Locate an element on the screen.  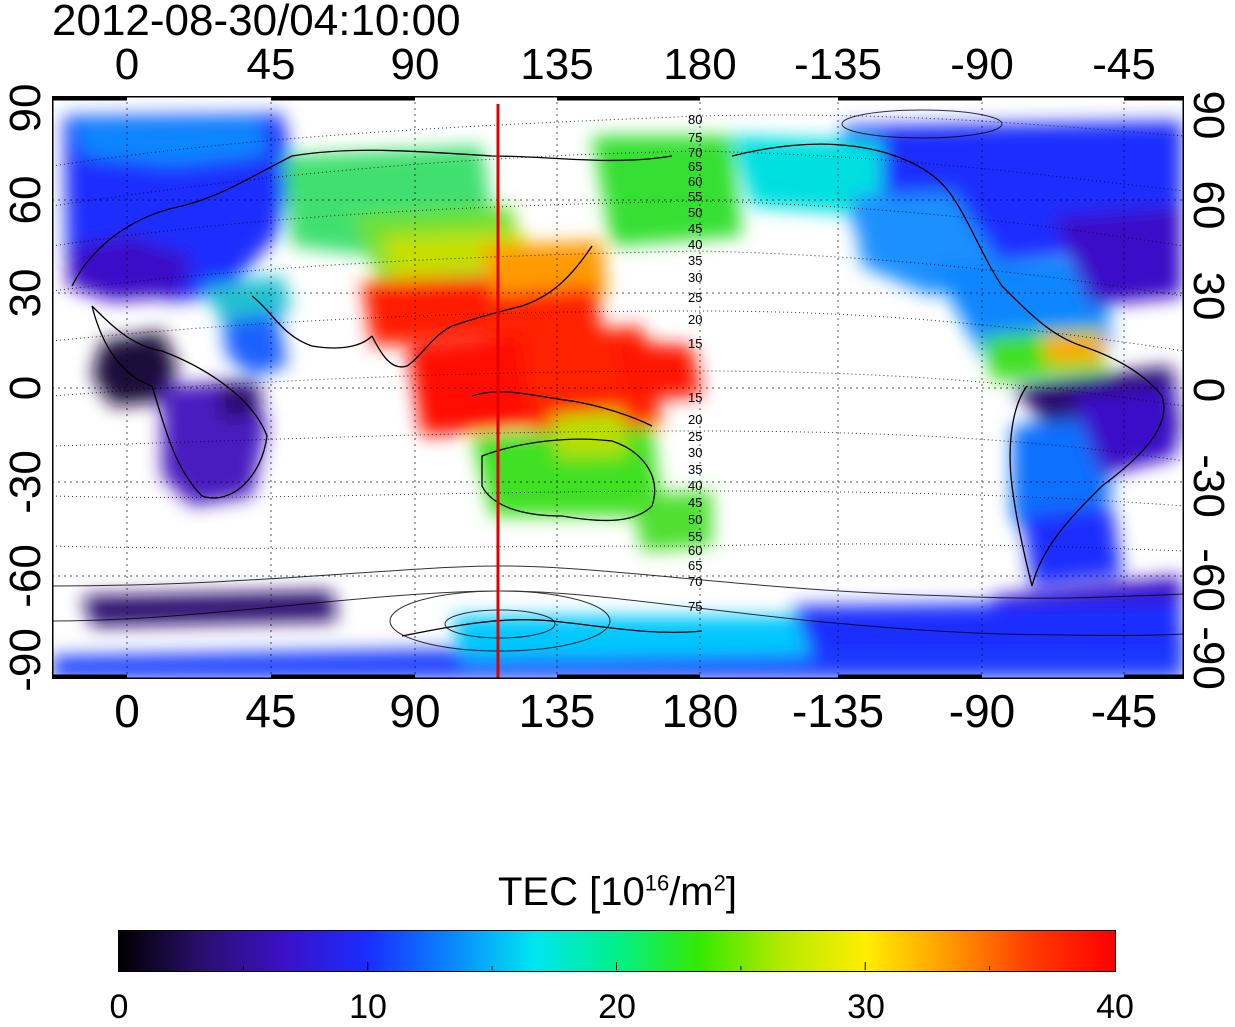
colorbar-title-exp2: 2 is located at coordinates (719, 883).